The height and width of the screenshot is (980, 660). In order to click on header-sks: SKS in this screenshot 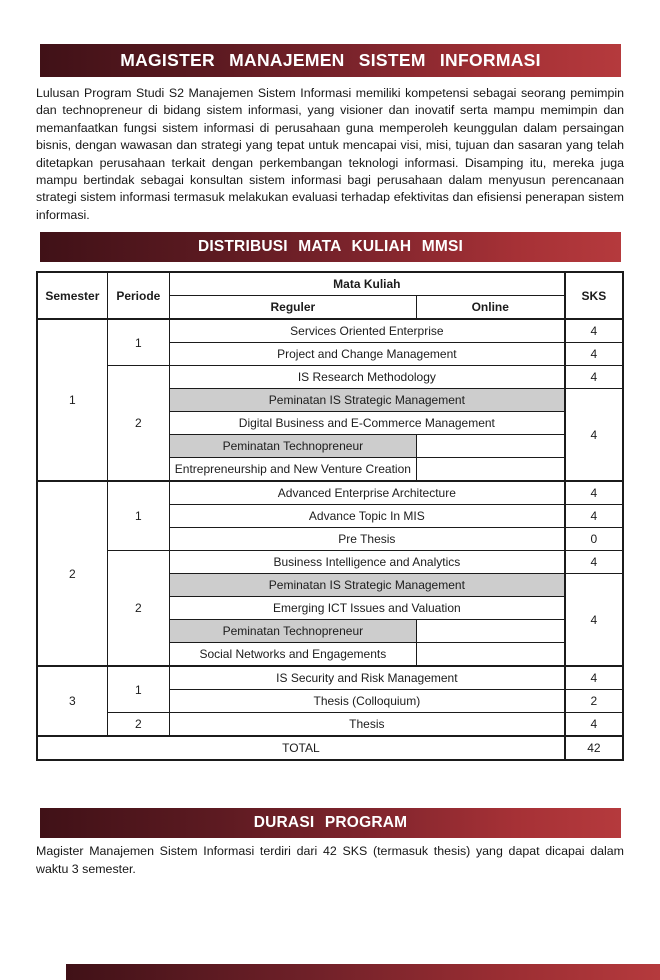, I will do `click(593, 296)`.